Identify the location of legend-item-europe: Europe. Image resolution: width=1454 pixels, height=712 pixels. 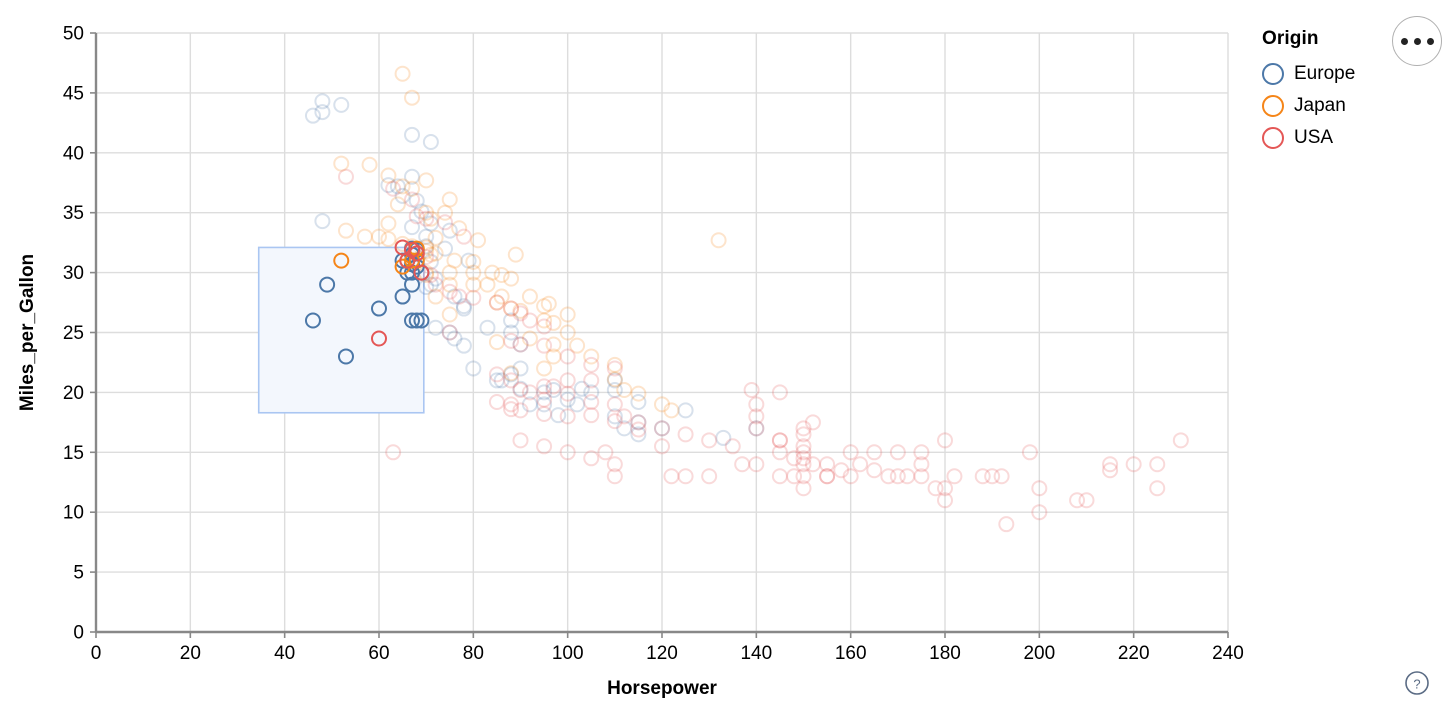
(1337, 74).